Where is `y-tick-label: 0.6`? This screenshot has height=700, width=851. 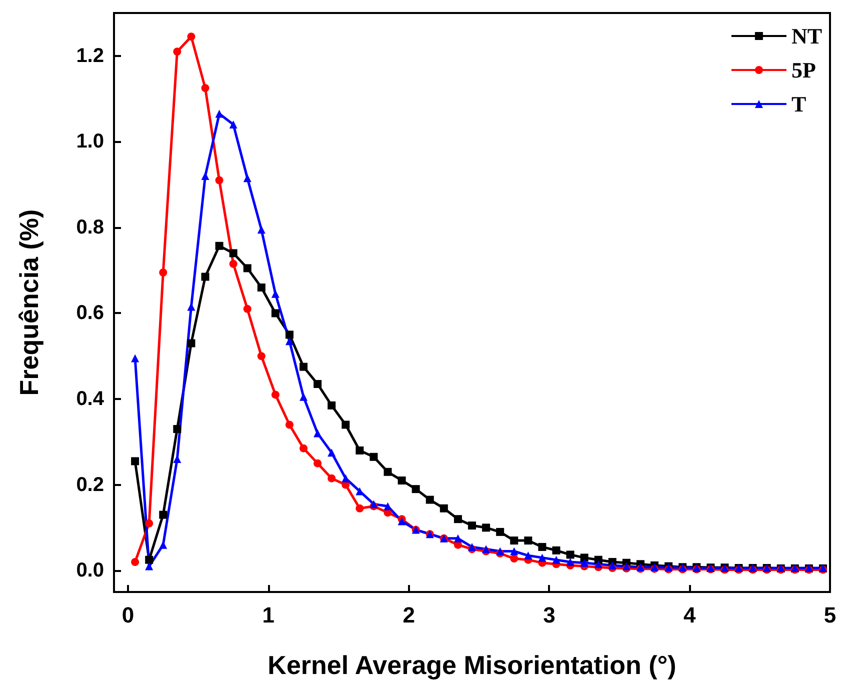 y-tick-label: 0.6 is located at coordinates (90, 313).